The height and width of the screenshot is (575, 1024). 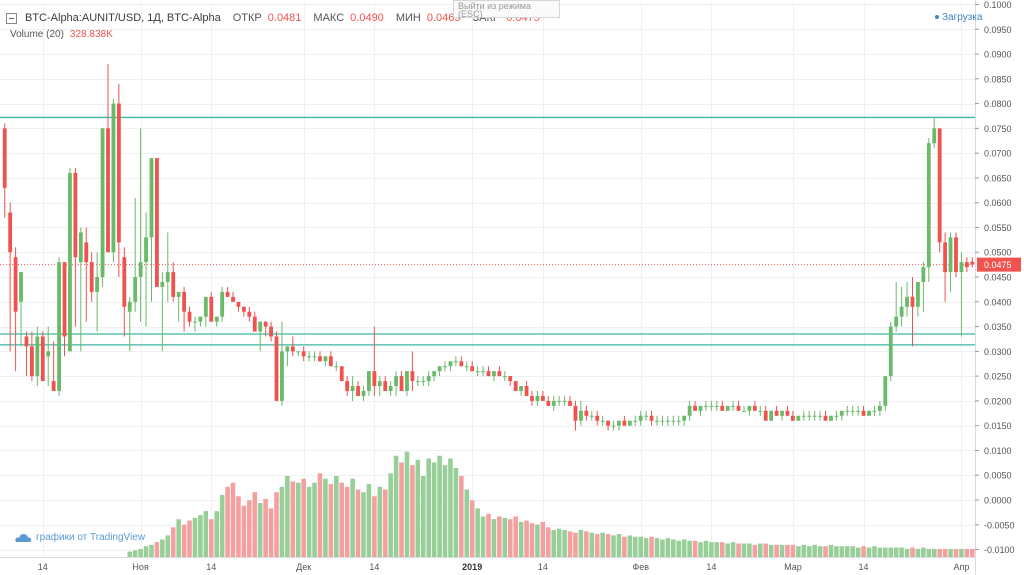 What do you see at coordinates (61, 34) in the screenshot?
I see `volume-legend: Volume (20) 328.838K` at bounding box center [61, 34].